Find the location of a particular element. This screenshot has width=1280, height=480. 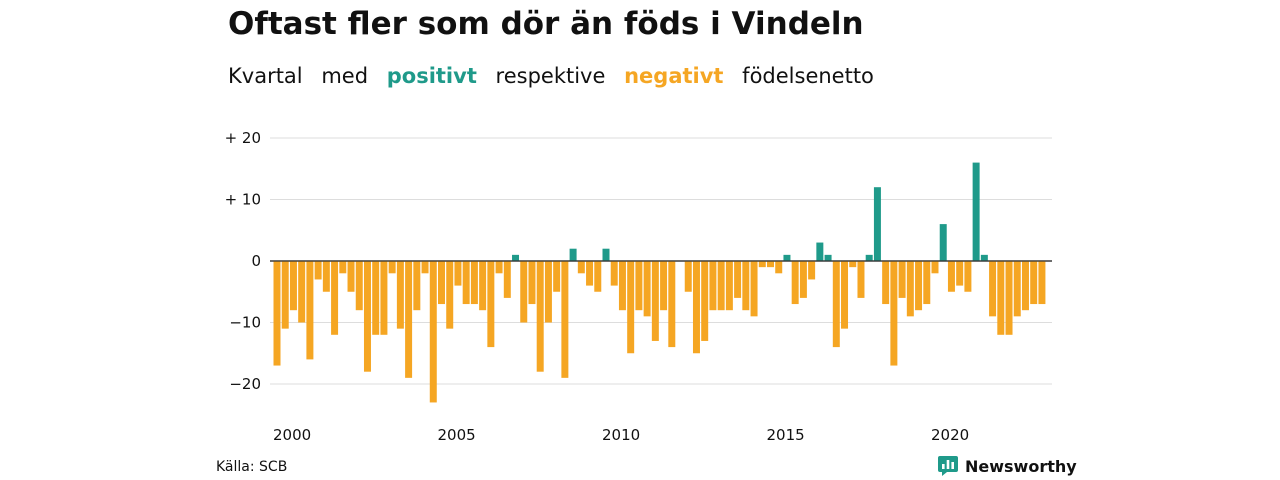

y-tick-label: 0 is located at coordinates (256, 261).